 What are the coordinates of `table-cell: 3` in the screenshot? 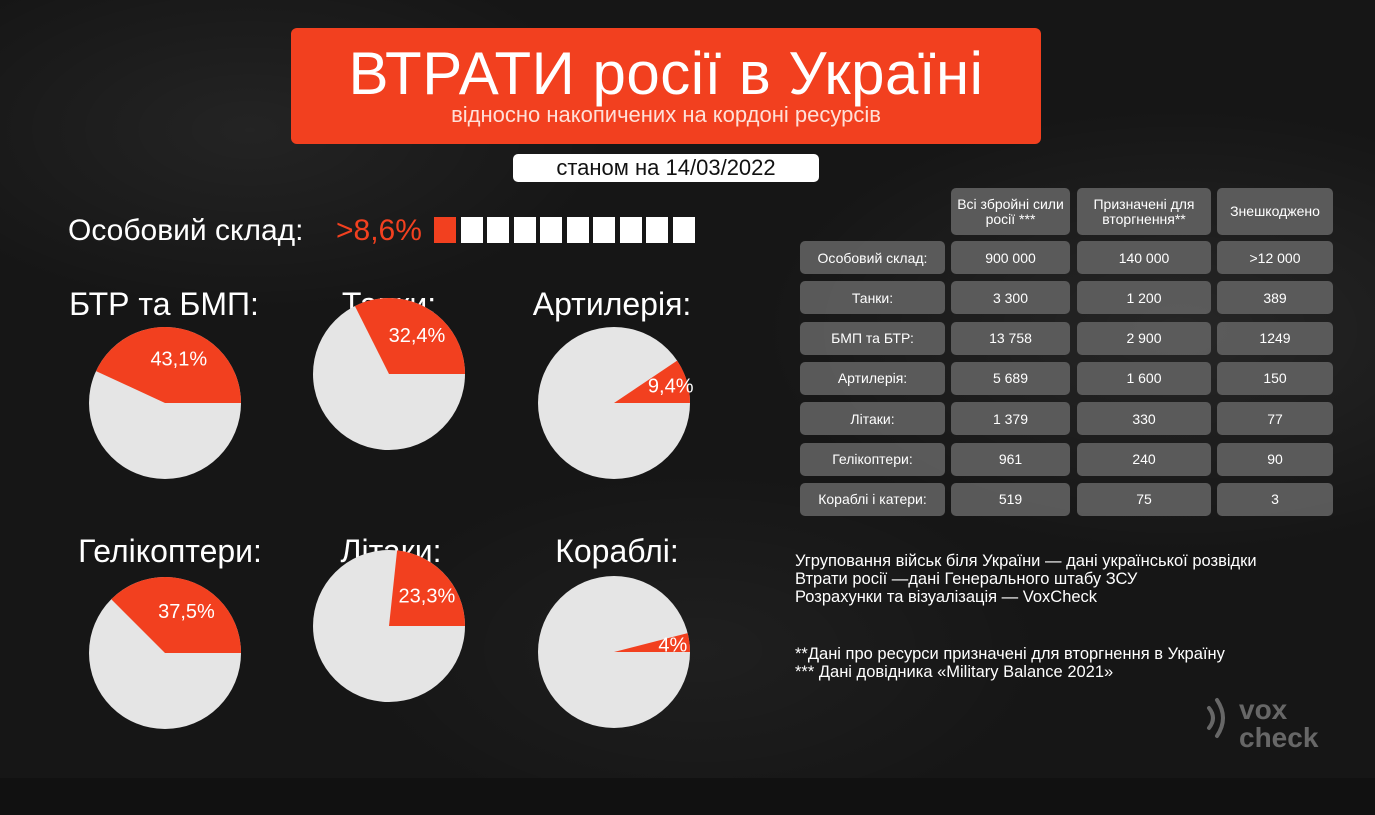 It's located at (1275, 499).